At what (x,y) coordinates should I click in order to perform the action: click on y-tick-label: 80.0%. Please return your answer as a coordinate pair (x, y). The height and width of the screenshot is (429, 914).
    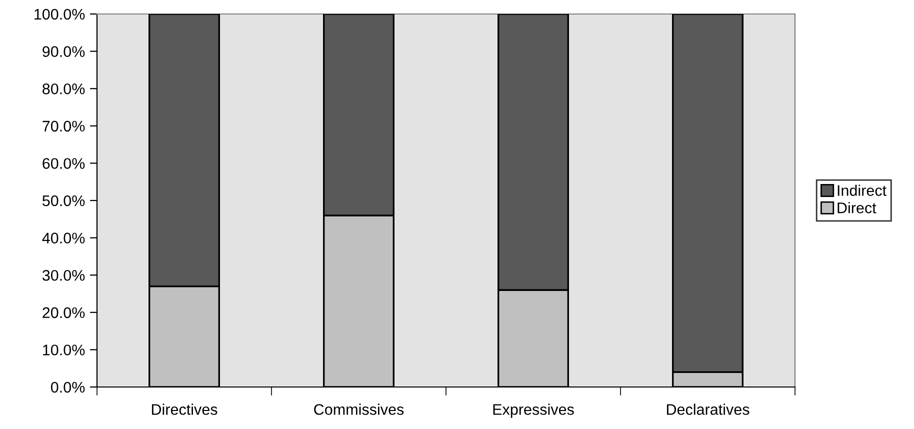
    Looking at the image, I should click on (63, 88).